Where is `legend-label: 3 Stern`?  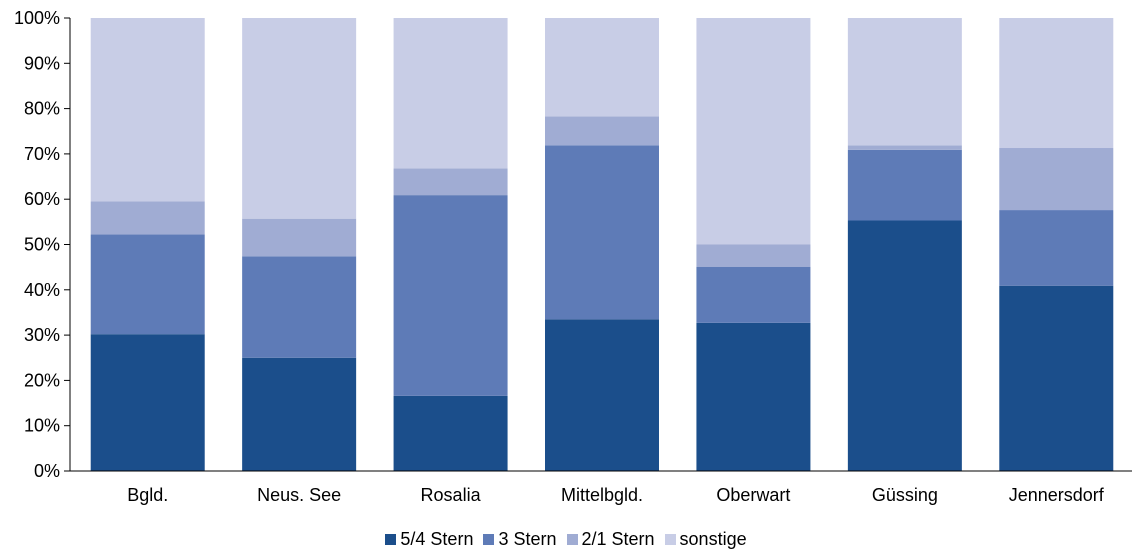
legend-label: 3 Stern is located at coordinates (527, 538).